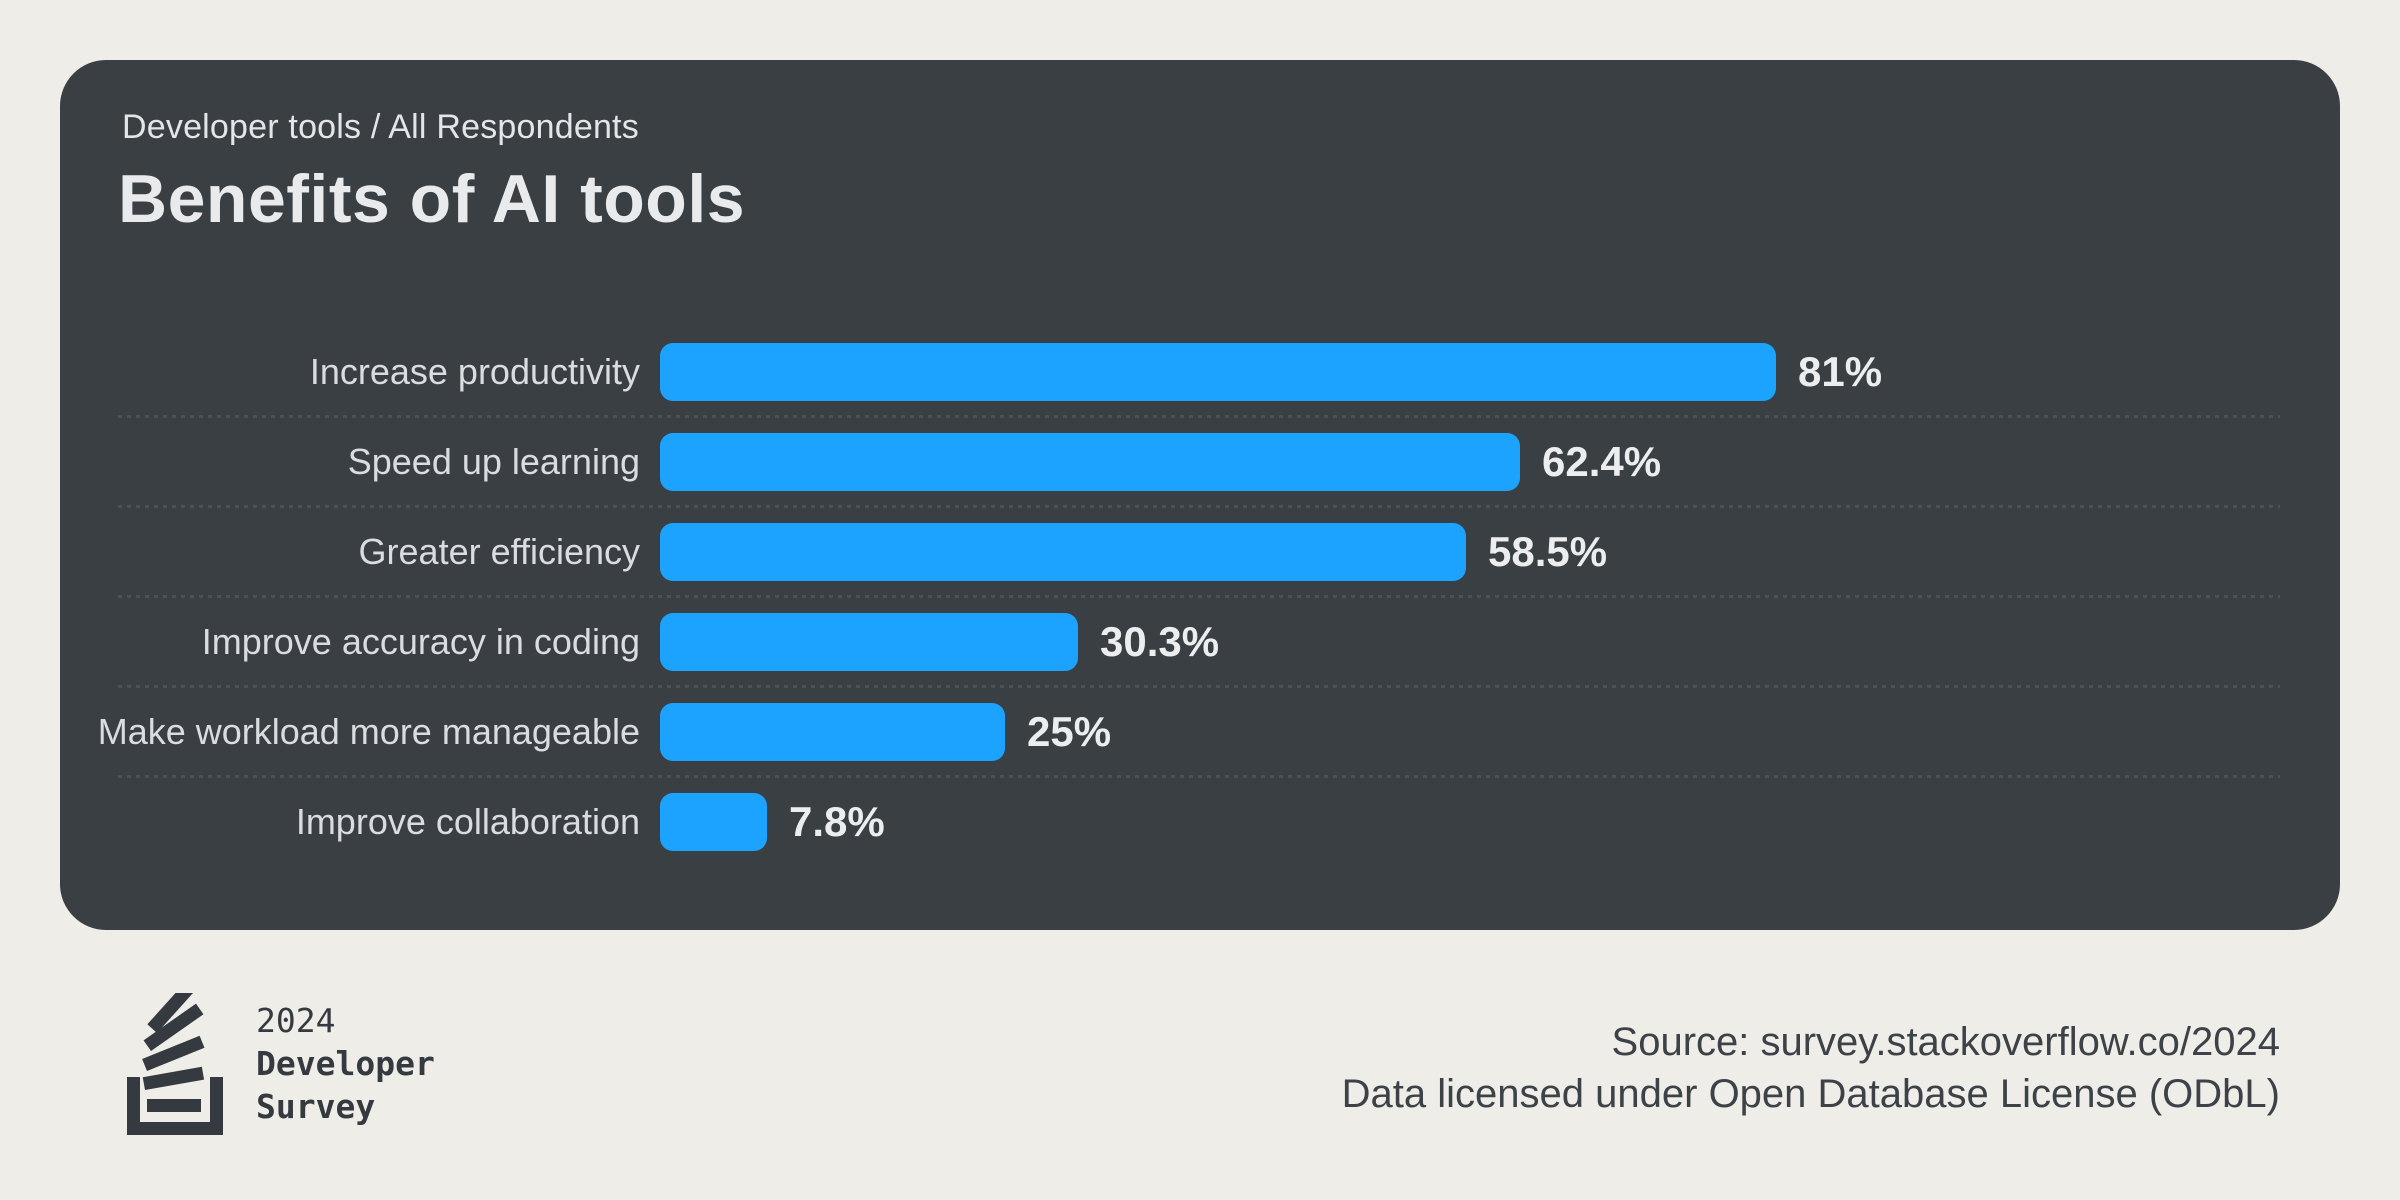 Image resolution: width=2400 pixels, height=1200 pixels. I want to click on page-title: Benefits of AI tools, so click(432, 199).